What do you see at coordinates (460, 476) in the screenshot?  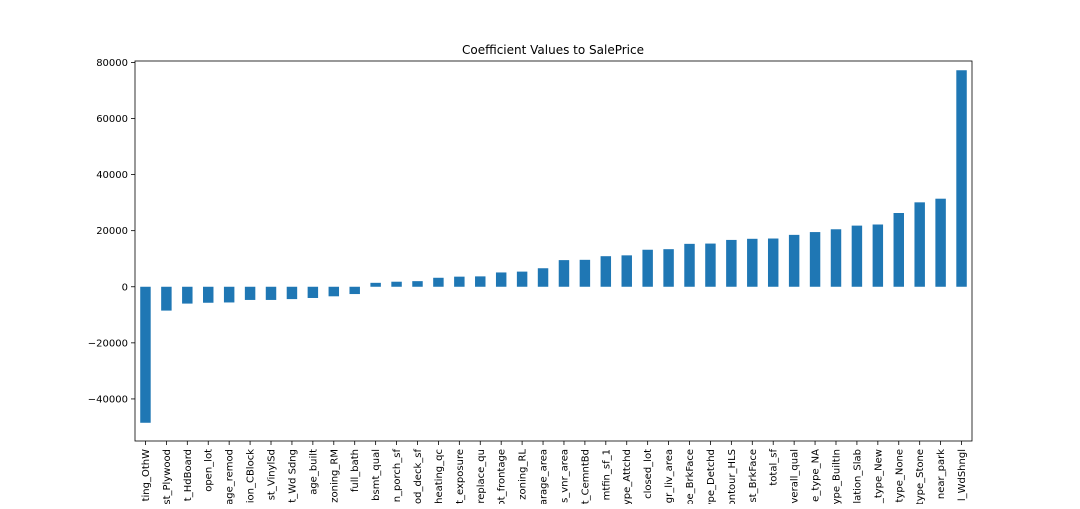 I see `x-tick-label: t_exposure` at bounding box center [460, 476].